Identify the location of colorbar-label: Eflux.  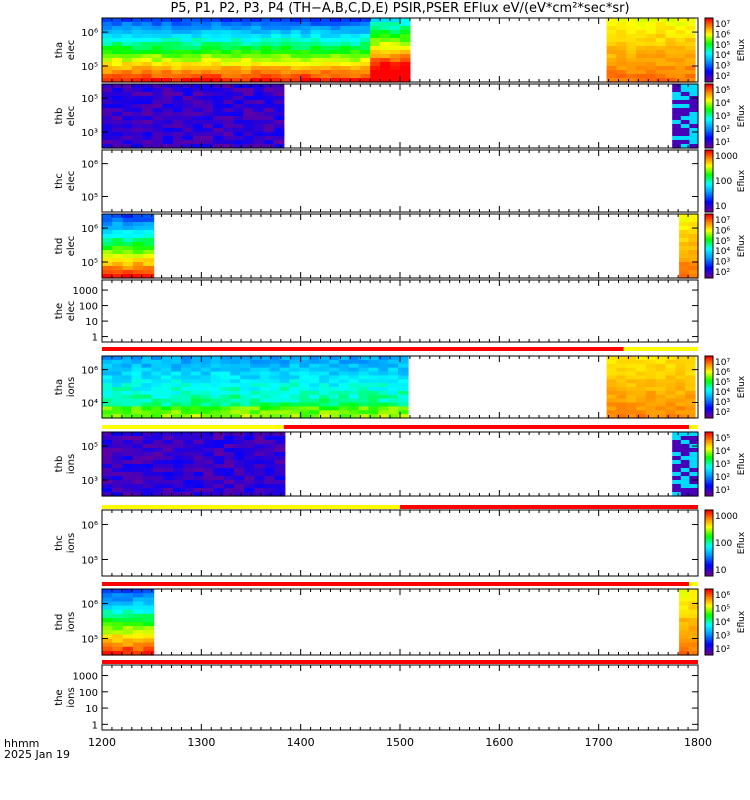
(742, 115).